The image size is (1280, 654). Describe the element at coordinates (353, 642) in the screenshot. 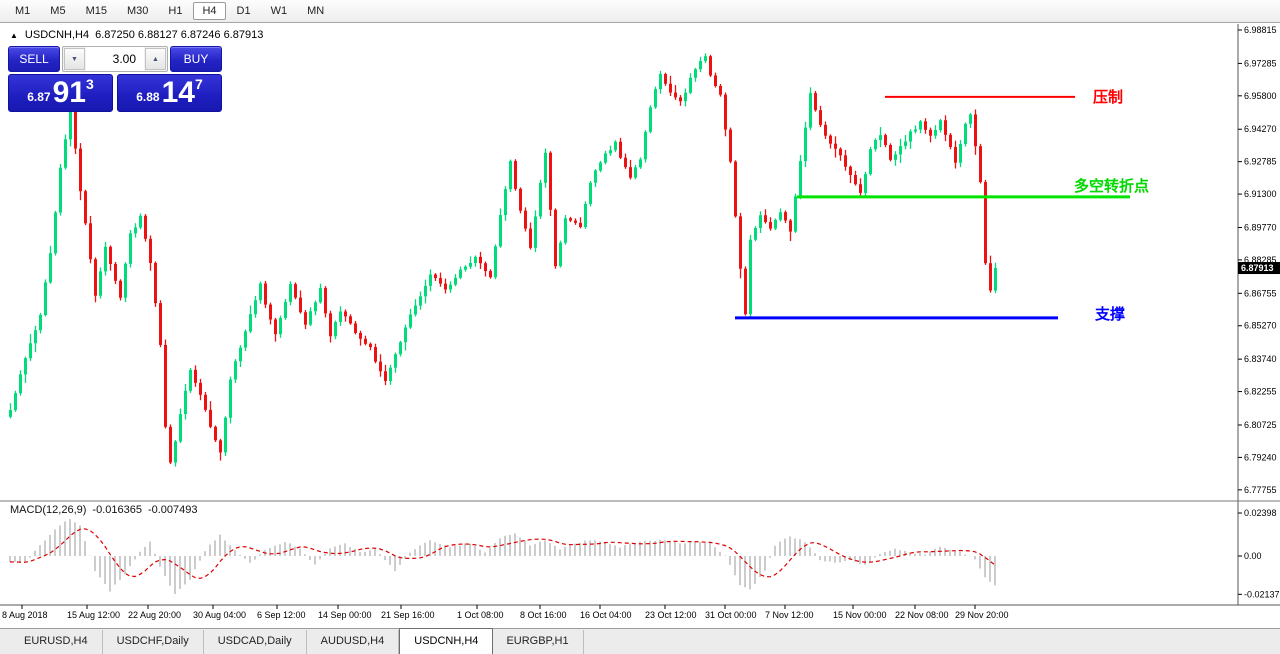

I see `chart-tab-audusd-h4: AUDUSD,H4` at that location.